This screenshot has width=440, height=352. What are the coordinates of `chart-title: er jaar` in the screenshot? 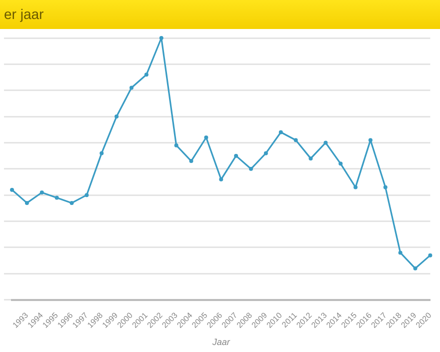 It's located at (24, 14).